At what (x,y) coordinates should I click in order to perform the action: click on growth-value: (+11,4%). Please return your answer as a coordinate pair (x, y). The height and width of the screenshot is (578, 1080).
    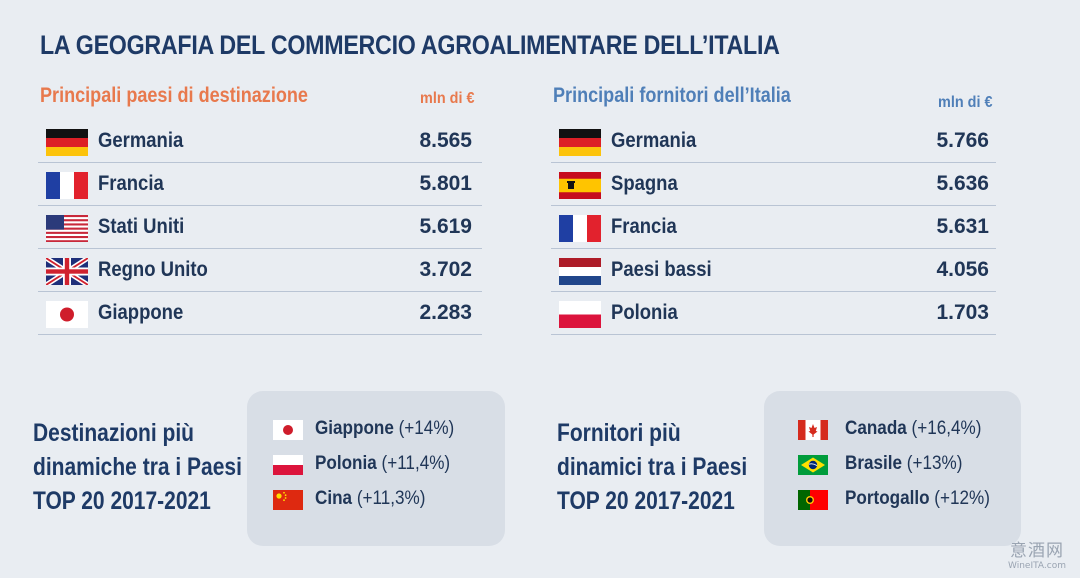
    Looking at the image, I should click on (416, 463).